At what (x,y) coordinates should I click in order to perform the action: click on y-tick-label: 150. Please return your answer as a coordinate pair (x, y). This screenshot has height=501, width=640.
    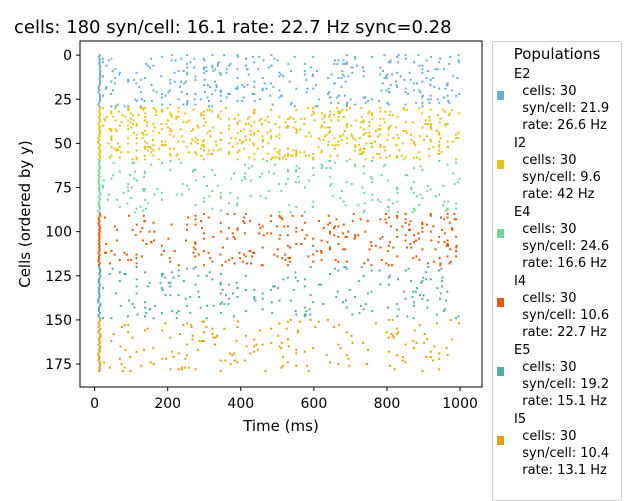
    Looking at the image, I should click on (58, 321).